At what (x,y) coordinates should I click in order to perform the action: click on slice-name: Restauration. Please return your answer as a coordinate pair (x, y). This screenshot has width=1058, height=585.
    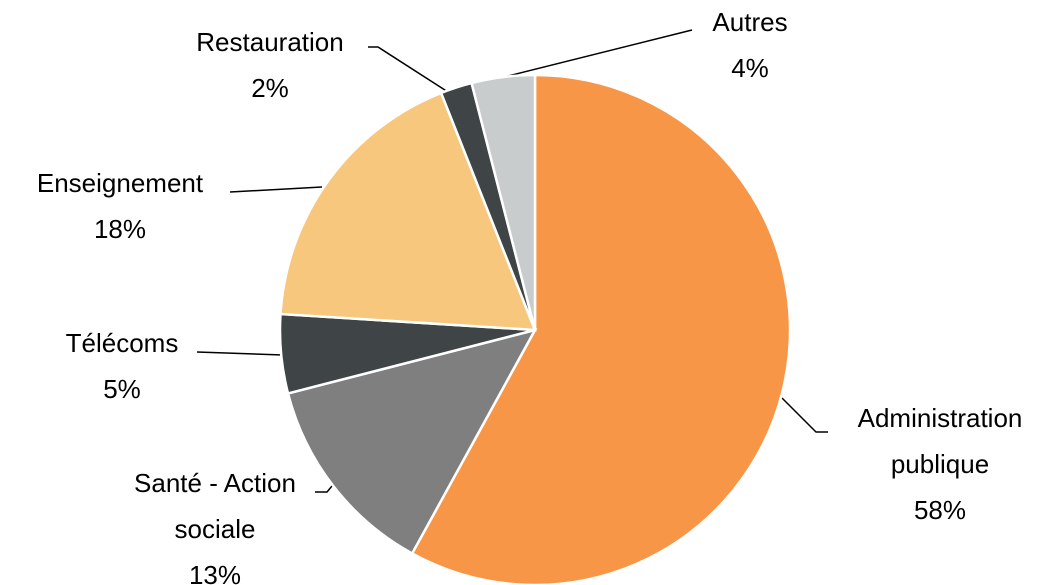
    Looking at the image, I should click on (270, 42).